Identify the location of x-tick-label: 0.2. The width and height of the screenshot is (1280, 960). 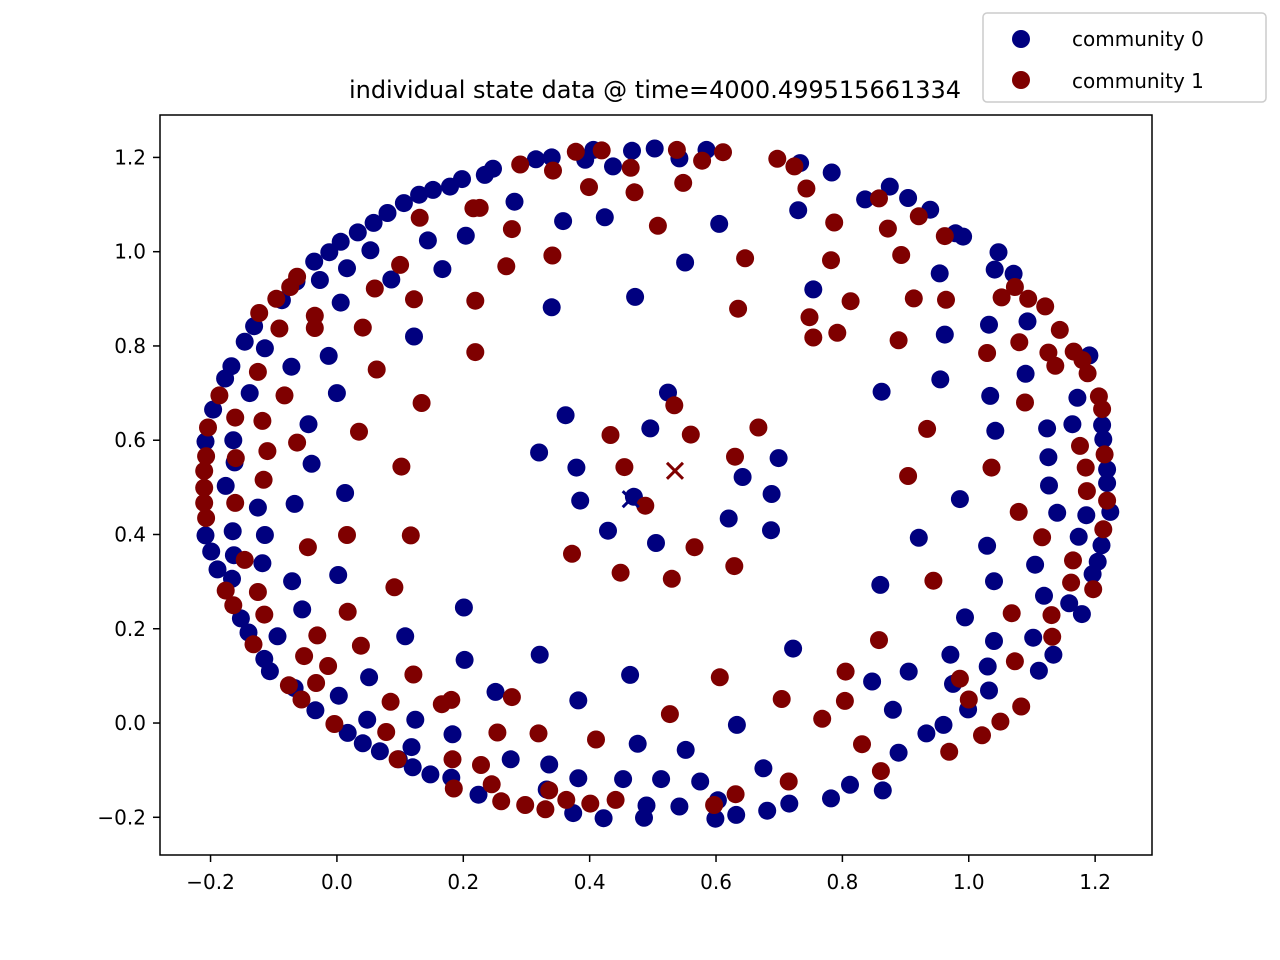
(463, 882).